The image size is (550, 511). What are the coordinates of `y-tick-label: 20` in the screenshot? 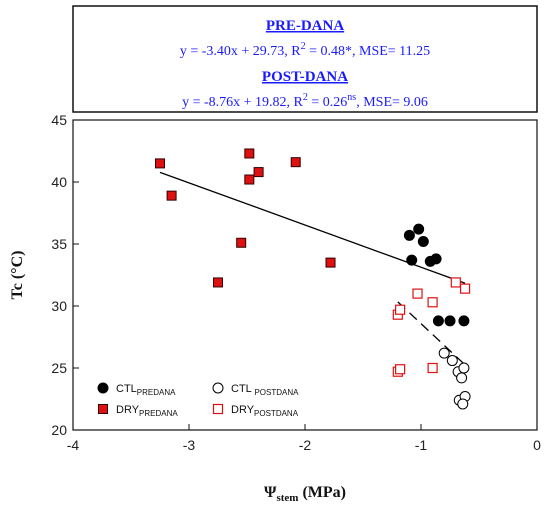 It's located at (59, 430).